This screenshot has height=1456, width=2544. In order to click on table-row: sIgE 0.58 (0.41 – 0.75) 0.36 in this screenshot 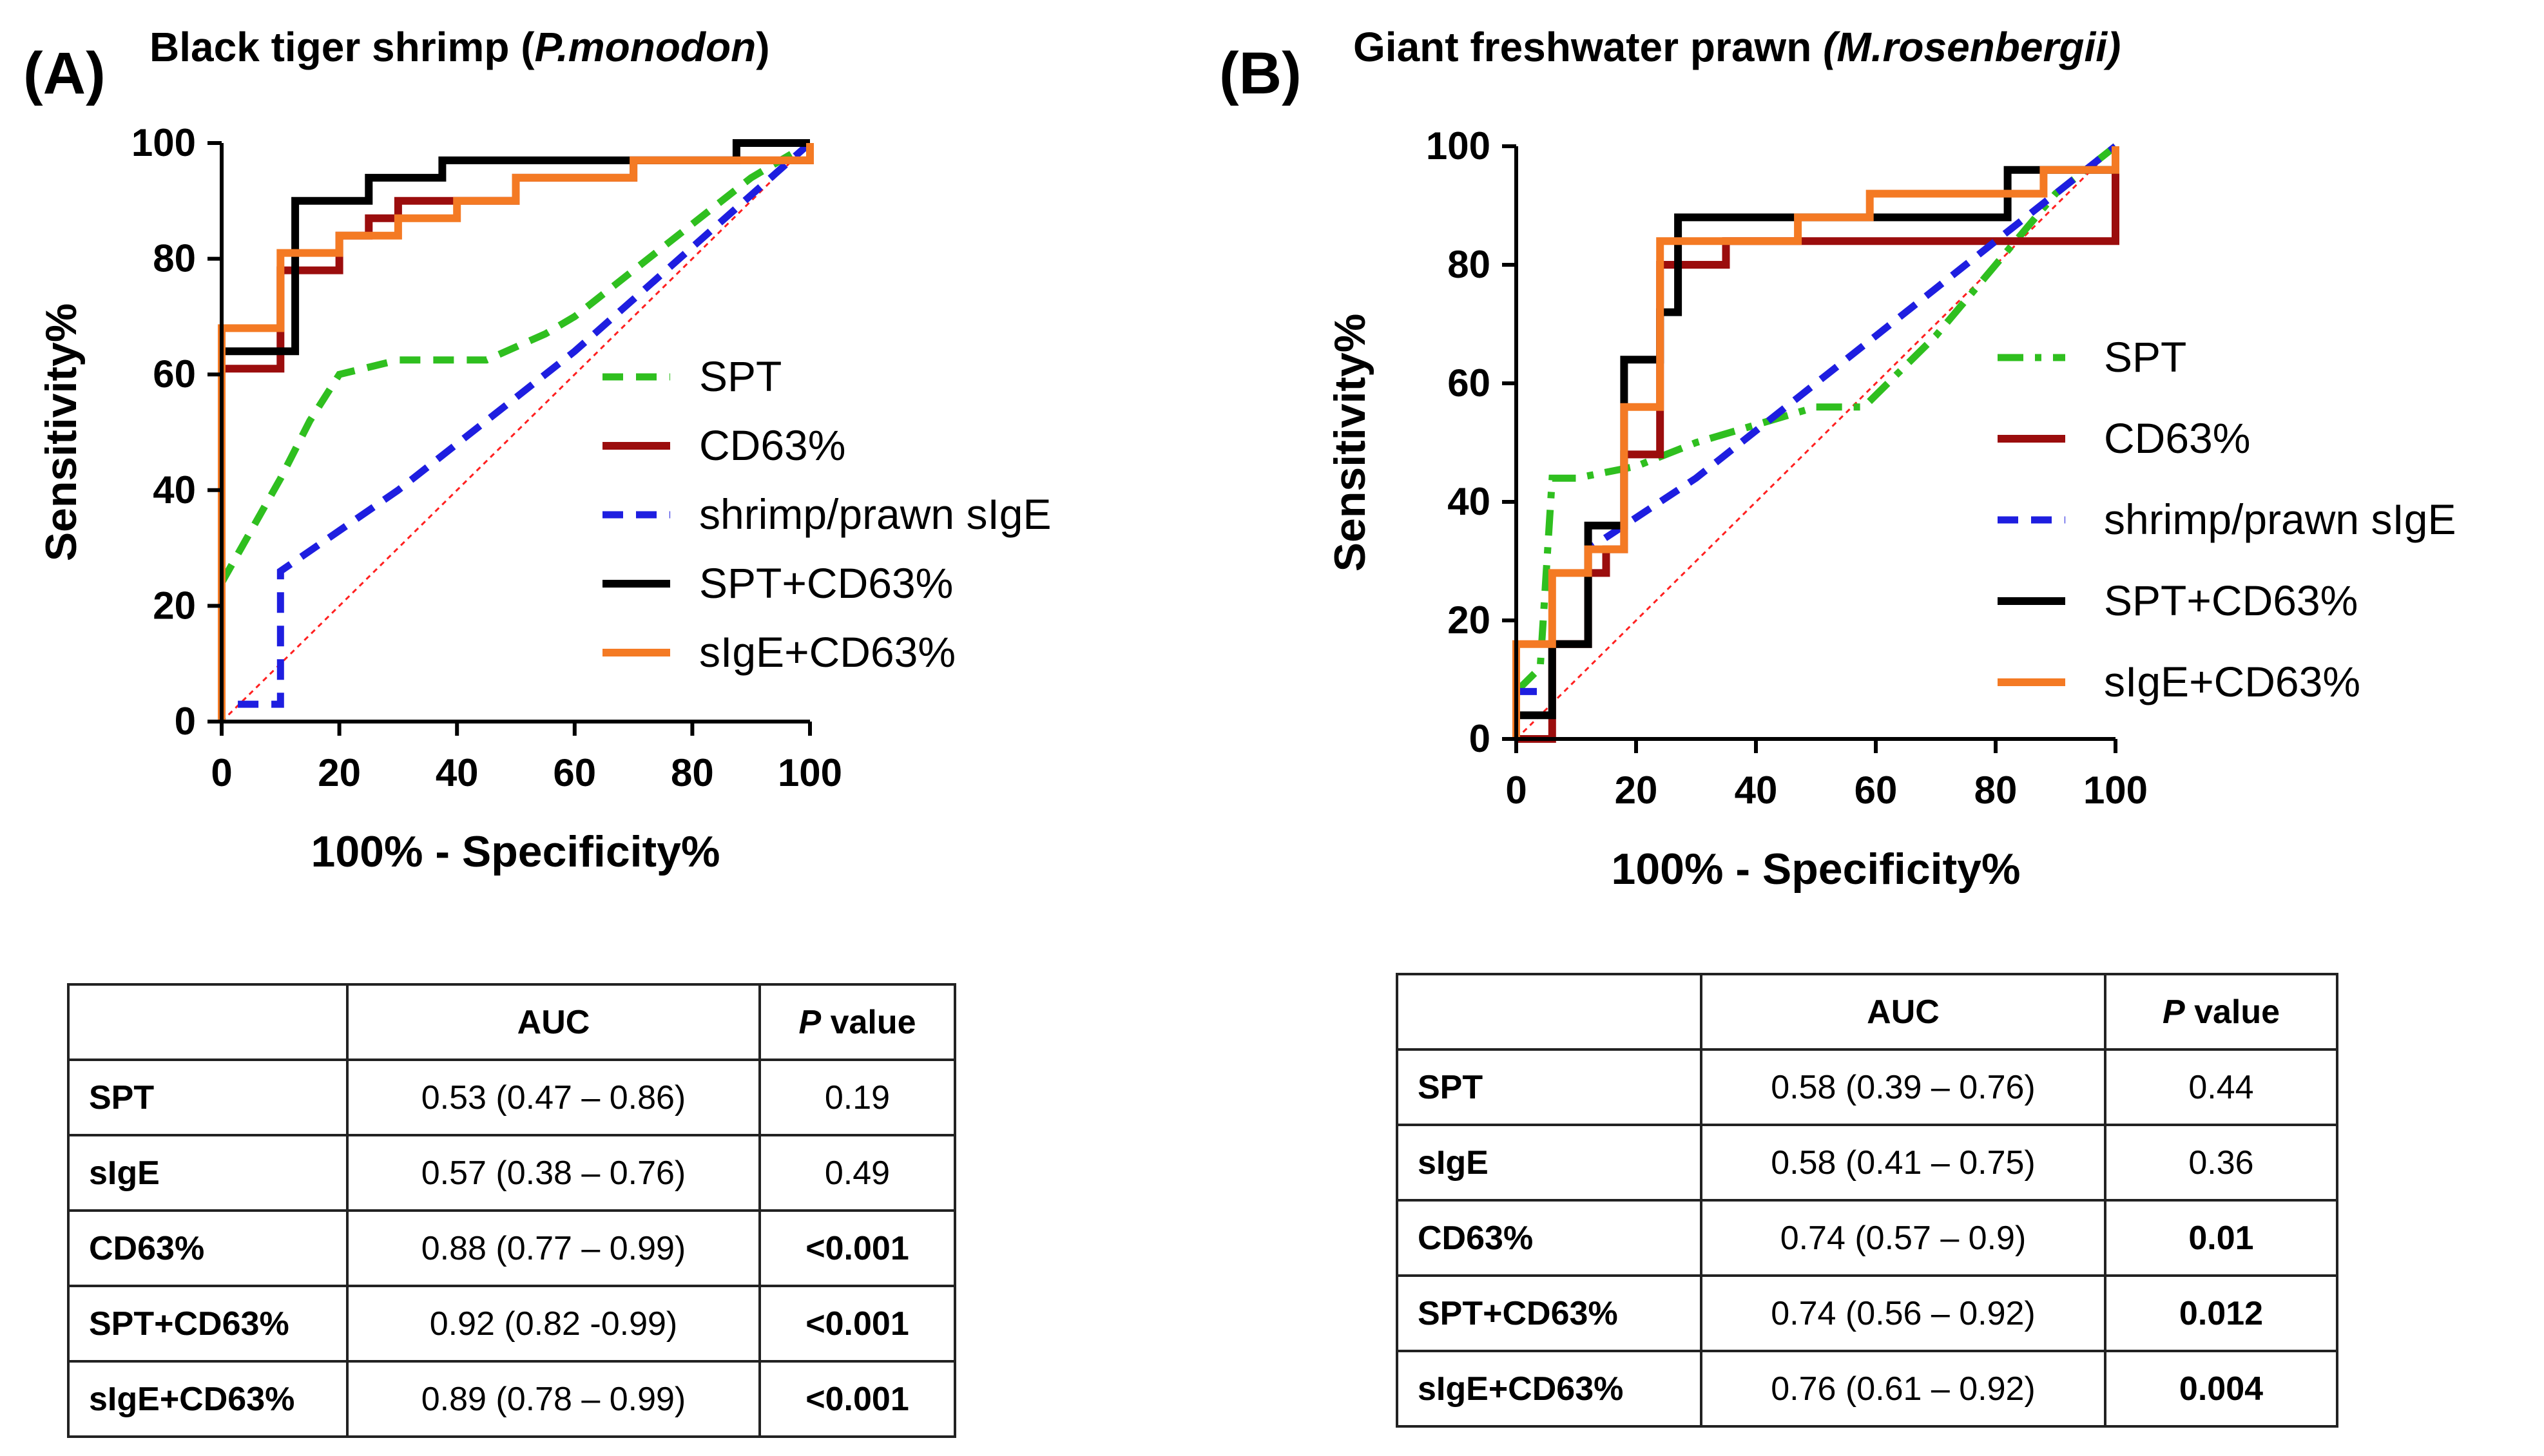, I will do `click(1867, 1163)`.